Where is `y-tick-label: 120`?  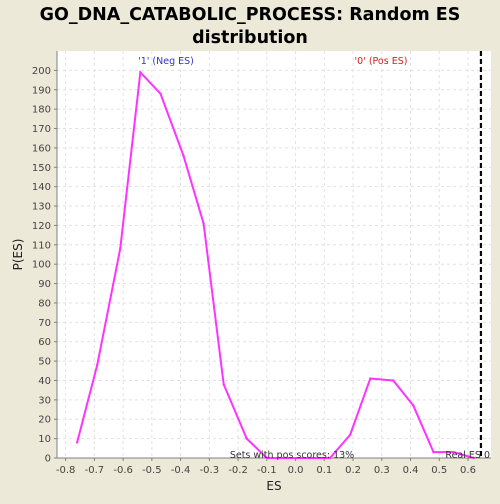 y-tick-label: 120 is located at coordinates (41, 226).